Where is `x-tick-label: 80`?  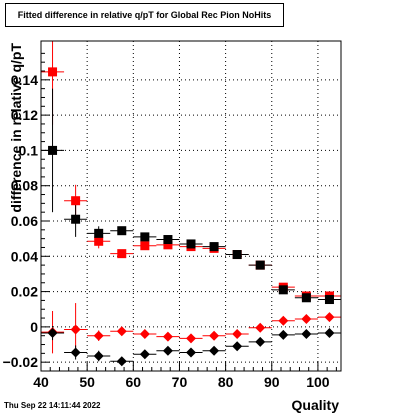 x-tick-label: 80 is located at coordinates (226, 382).